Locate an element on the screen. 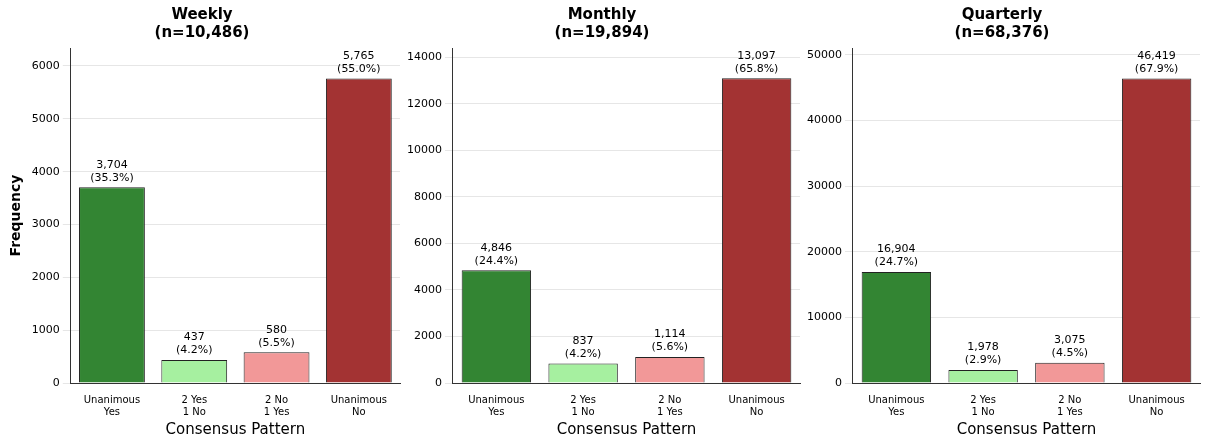  data-label: 4,846 (24.4%) is located at coordinates (496, 253).